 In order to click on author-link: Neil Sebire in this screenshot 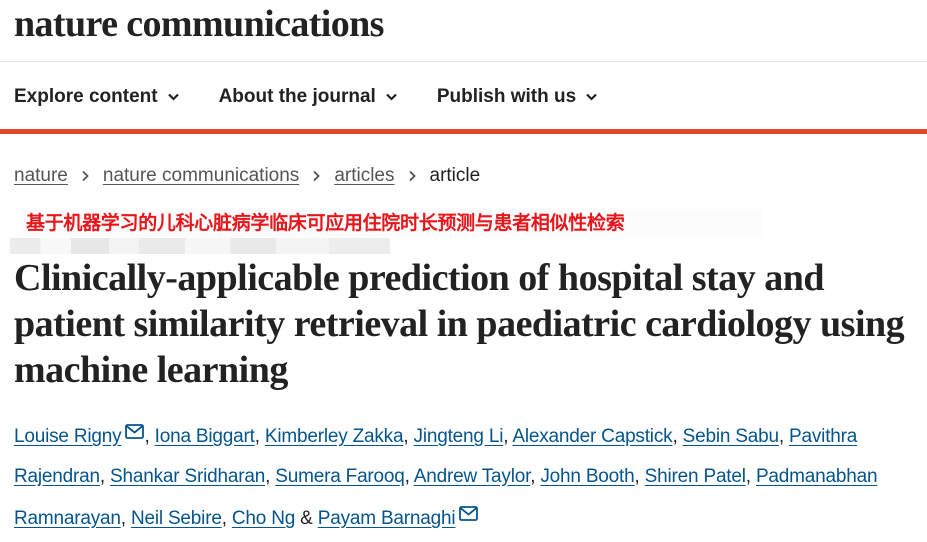, I will do `click(176, 518)`.